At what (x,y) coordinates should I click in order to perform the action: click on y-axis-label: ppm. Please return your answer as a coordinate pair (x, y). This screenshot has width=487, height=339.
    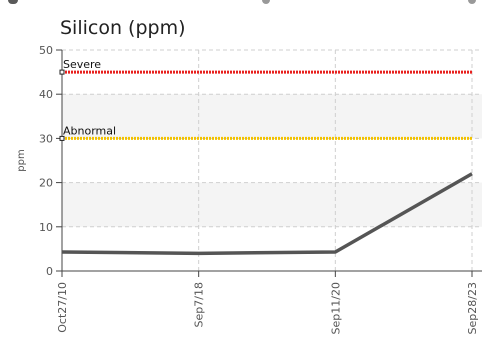
    Looking at the image, I should click on (21, 160).